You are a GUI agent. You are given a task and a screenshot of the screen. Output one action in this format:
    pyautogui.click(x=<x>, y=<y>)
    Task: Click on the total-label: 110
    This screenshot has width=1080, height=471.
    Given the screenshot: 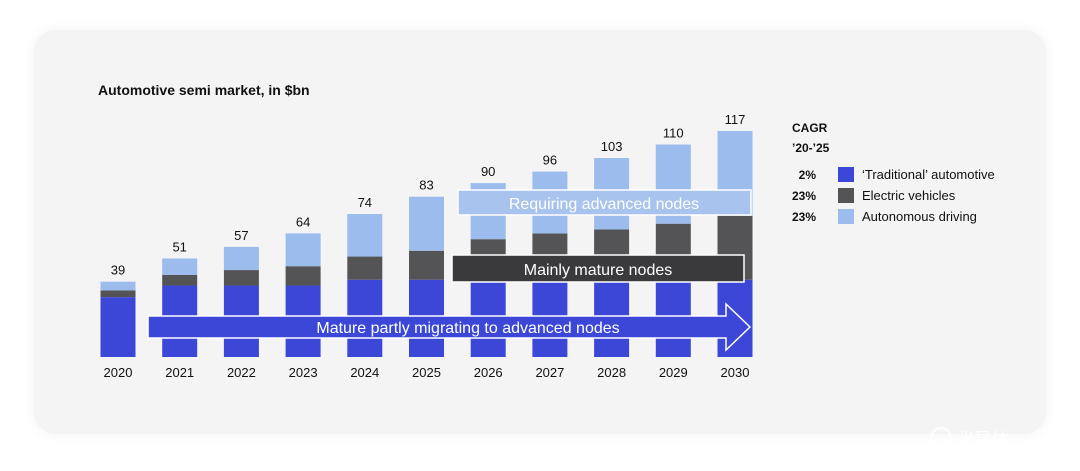 What is the action you would take?
    pyautogui.click(x=673, y=133)
    